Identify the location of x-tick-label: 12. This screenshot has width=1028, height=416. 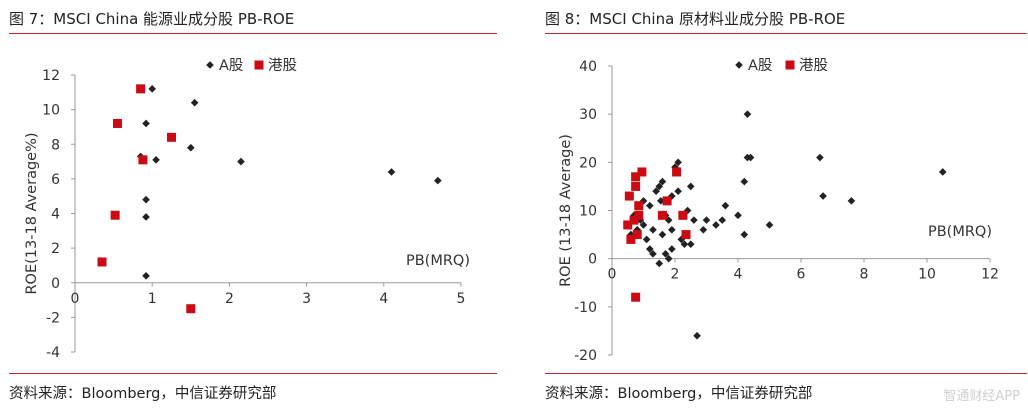
(990, 275).